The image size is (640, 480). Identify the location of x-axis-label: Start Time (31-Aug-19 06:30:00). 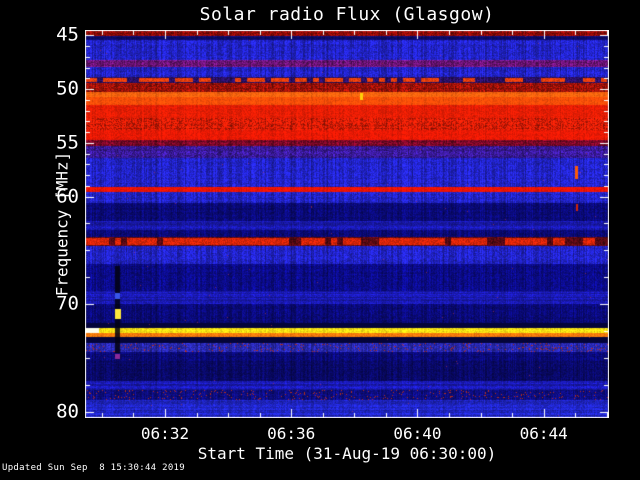
(347, 453).